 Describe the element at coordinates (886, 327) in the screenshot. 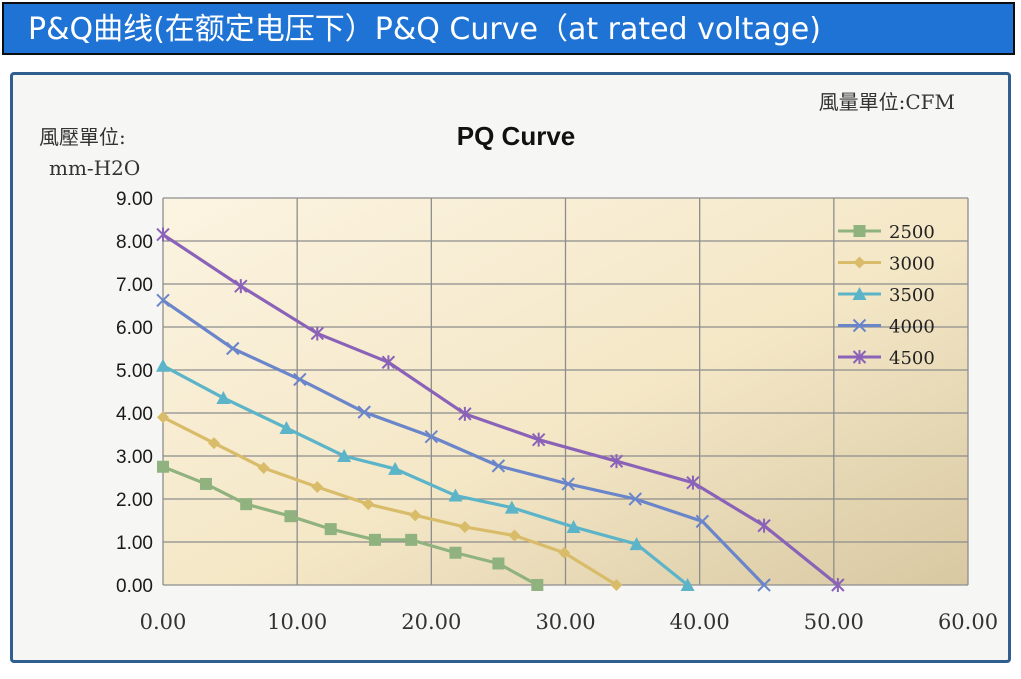

I see `legend-item-4000: 4000` at that location.